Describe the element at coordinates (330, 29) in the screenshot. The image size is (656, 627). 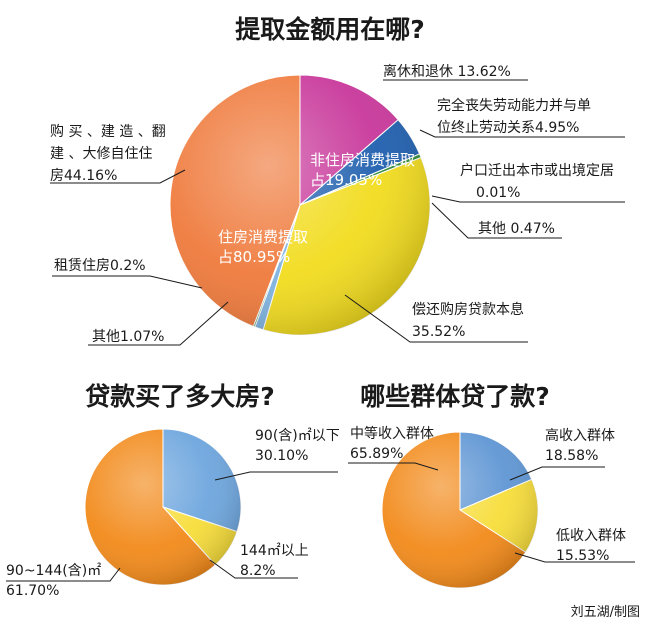
I see `chart1-title: 提取金额用在哪?` at that location.